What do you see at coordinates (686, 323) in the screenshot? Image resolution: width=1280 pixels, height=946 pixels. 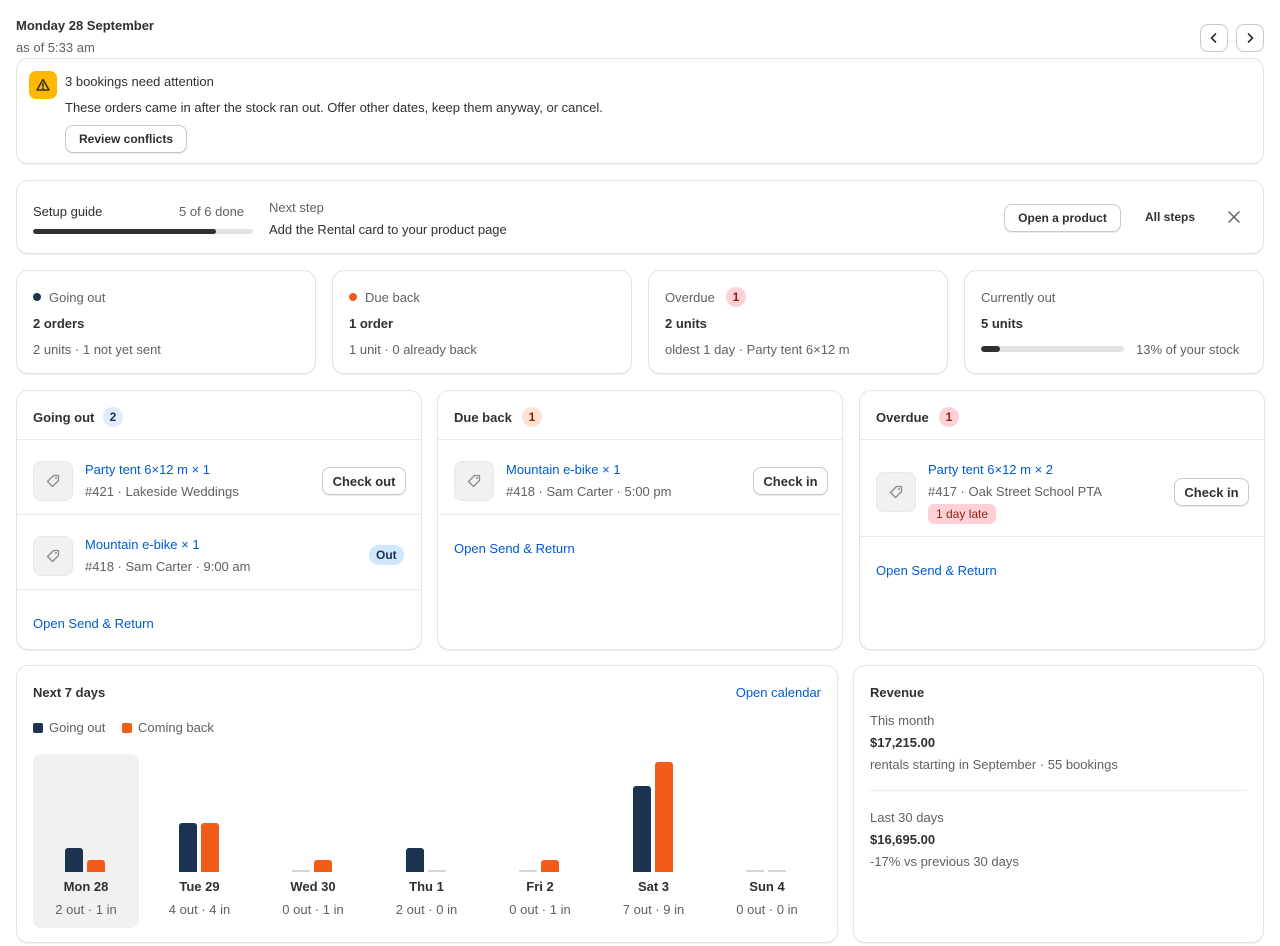 I see `stat-overdue-value: 2 units` at bounding box center [686, 323].